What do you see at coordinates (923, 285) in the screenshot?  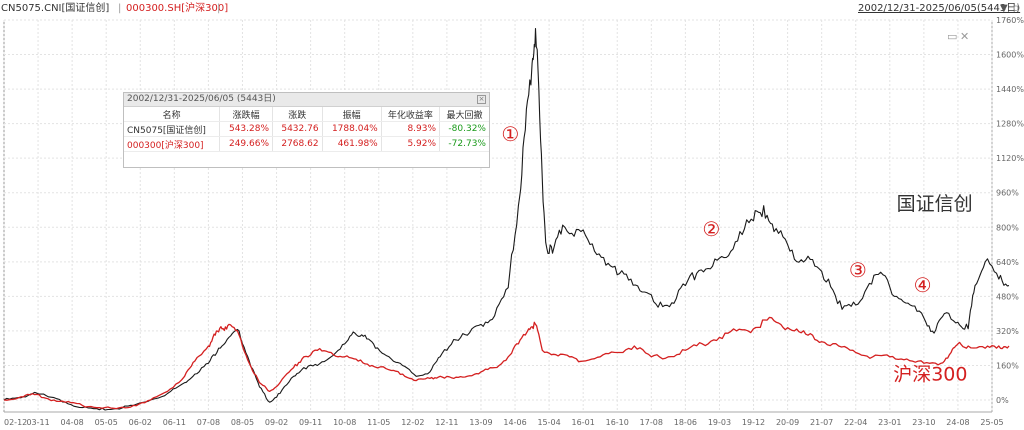 I see `annotation-marker: ④` at bounding box center [923, 285].